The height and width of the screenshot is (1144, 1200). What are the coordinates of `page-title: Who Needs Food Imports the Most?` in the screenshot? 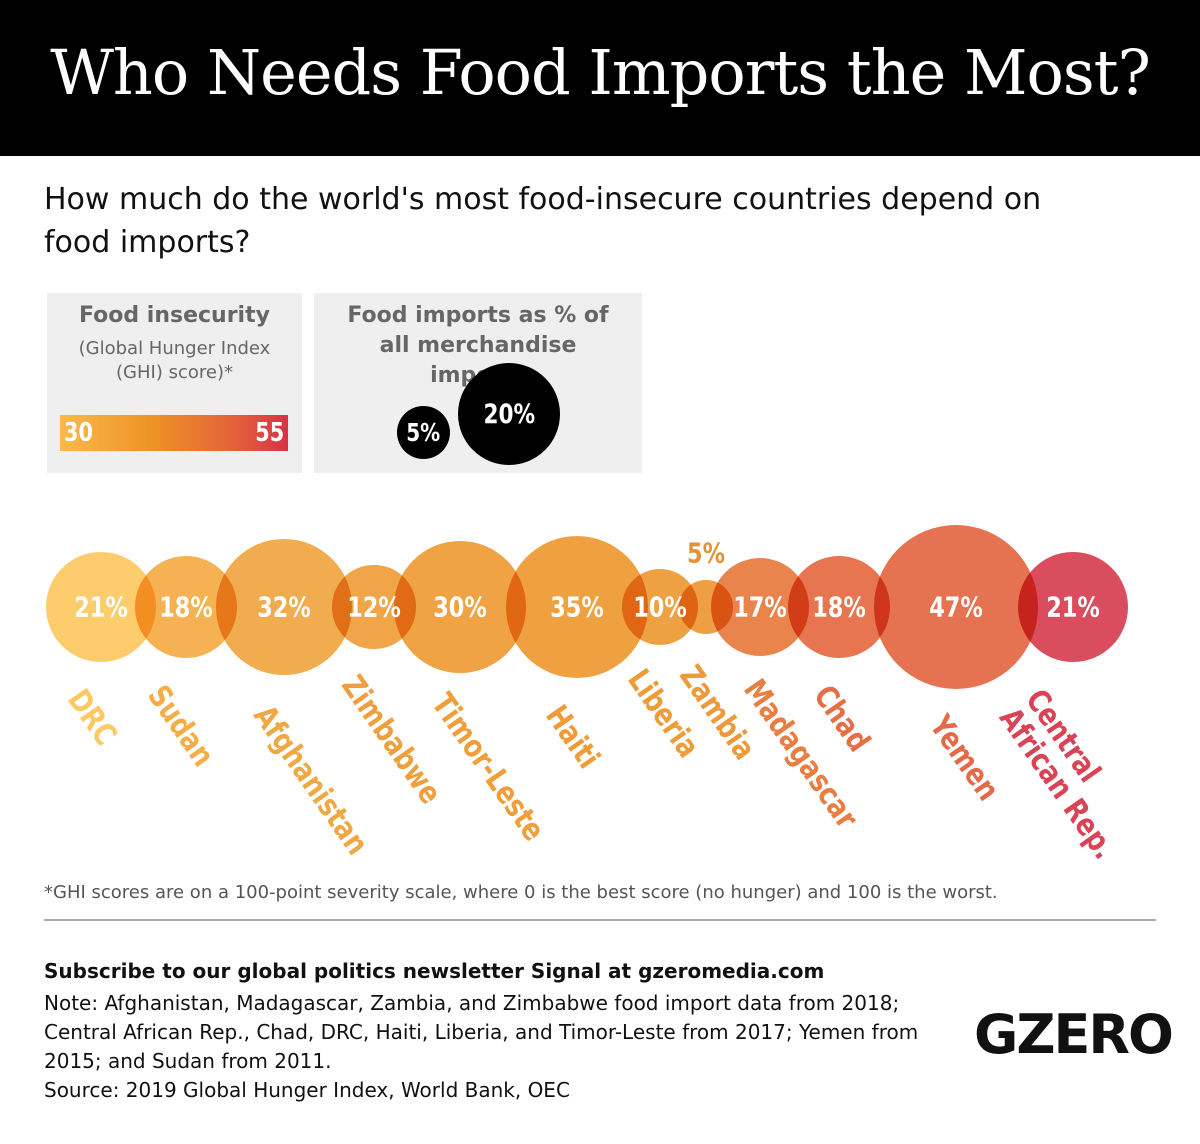 It's located at (600, 72).